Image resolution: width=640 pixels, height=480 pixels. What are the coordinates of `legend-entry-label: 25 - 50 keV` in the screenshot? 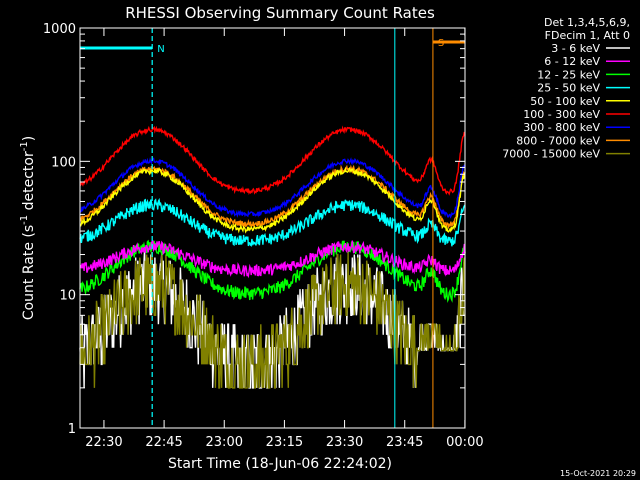 It's located at (568, 88).